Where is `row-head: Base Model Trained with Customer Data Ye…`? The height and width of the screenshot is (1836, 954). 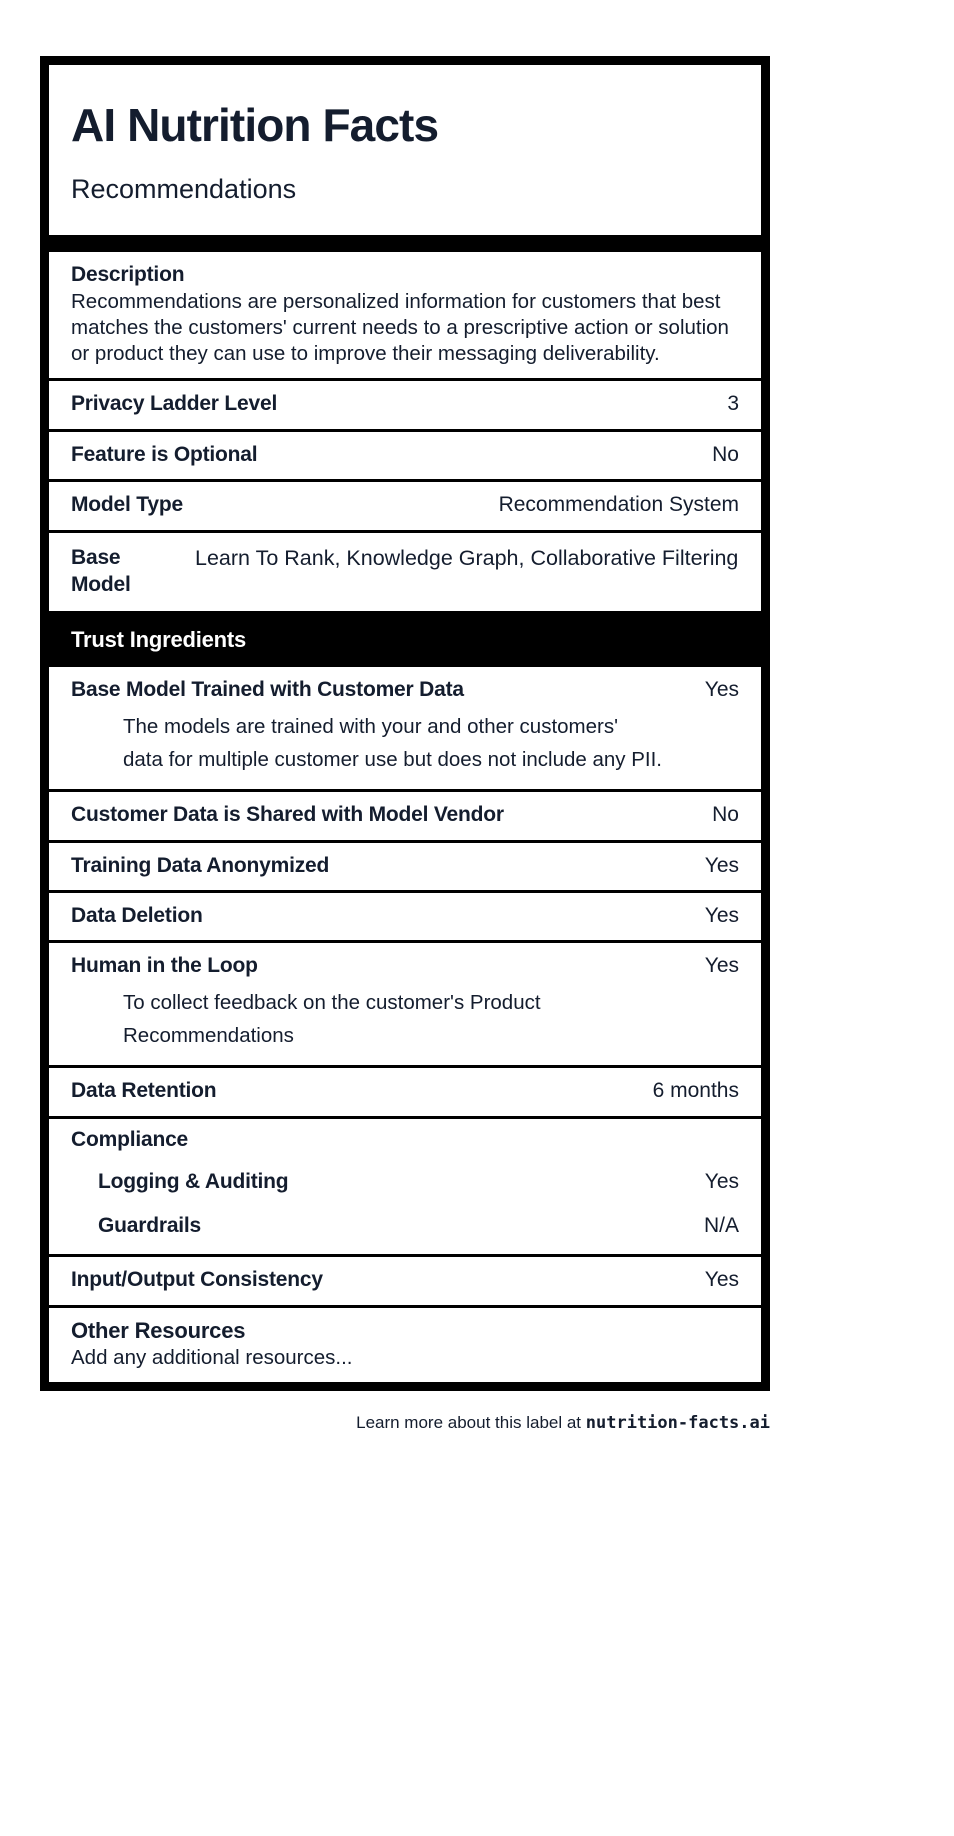
row-head: Base Model Trained with Customer Data Ye… is located at coordinates (405, 690).